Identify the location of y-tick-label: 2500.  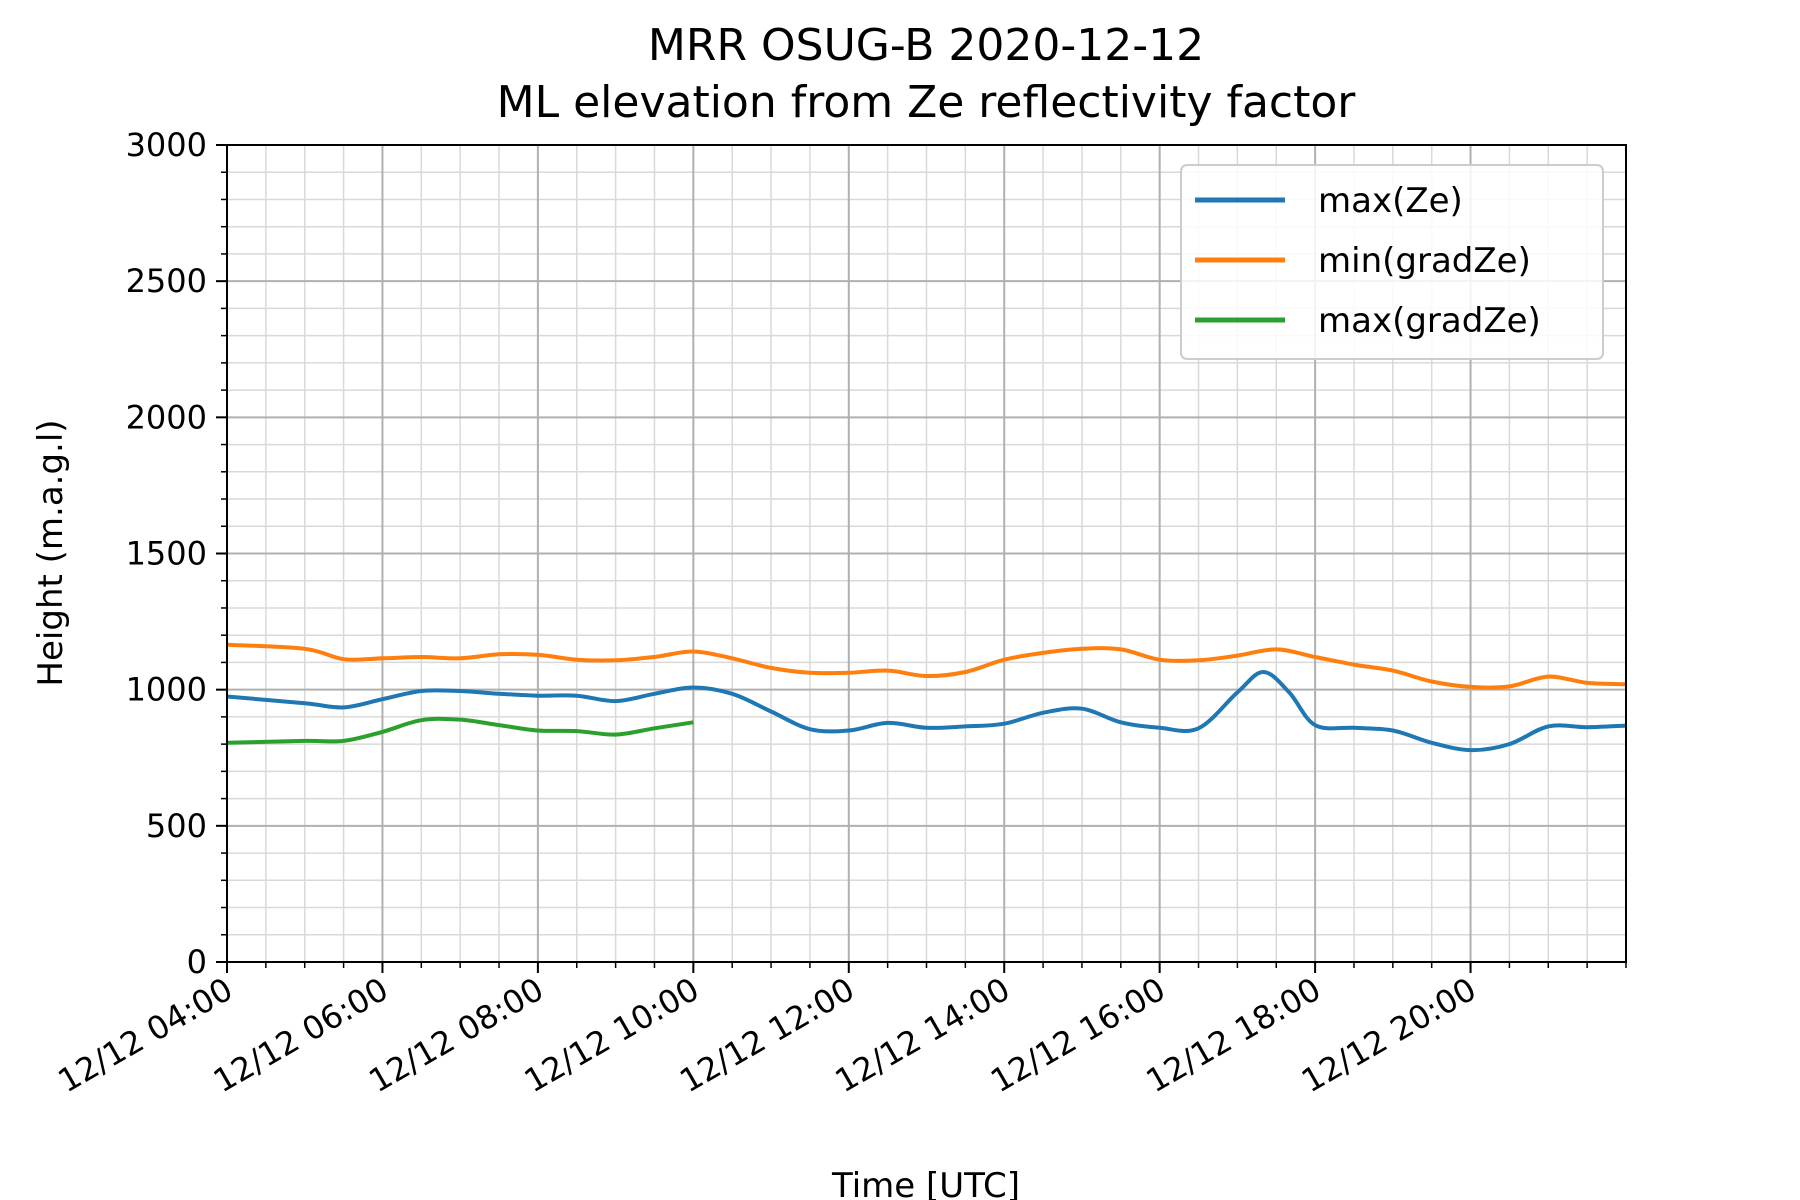
(166, 281).